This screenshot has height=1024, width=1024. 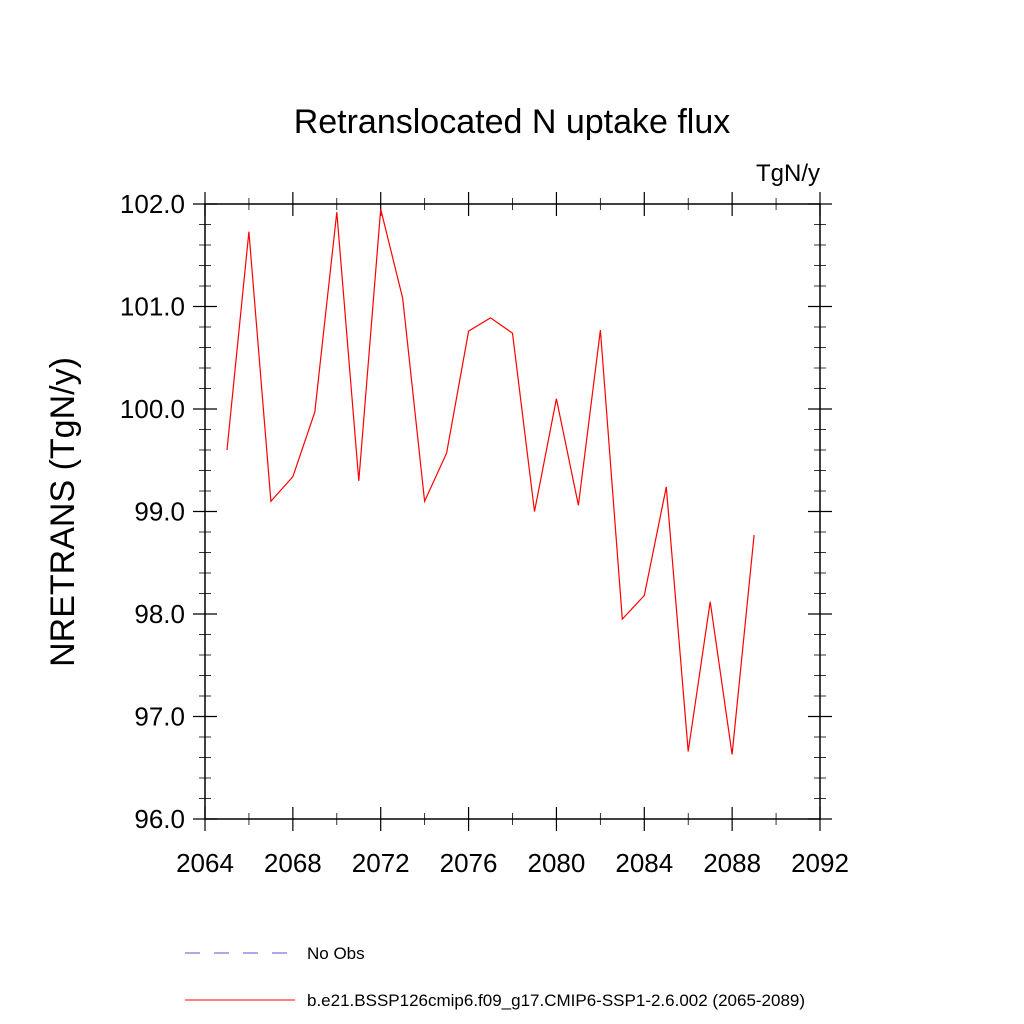 I want to click on units-label: TgN/y, so click(x=788, y=173).